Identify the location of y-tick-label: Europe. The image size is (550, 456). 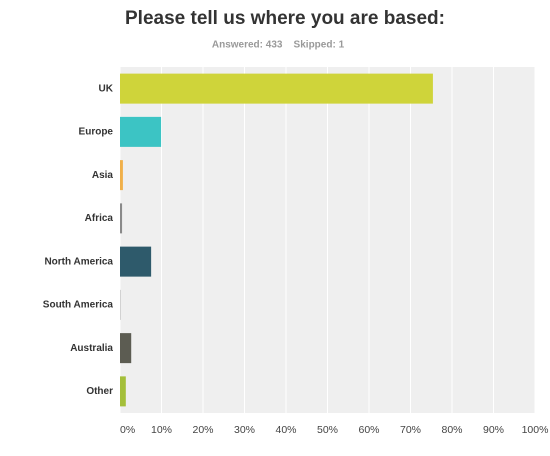
(96, 132).